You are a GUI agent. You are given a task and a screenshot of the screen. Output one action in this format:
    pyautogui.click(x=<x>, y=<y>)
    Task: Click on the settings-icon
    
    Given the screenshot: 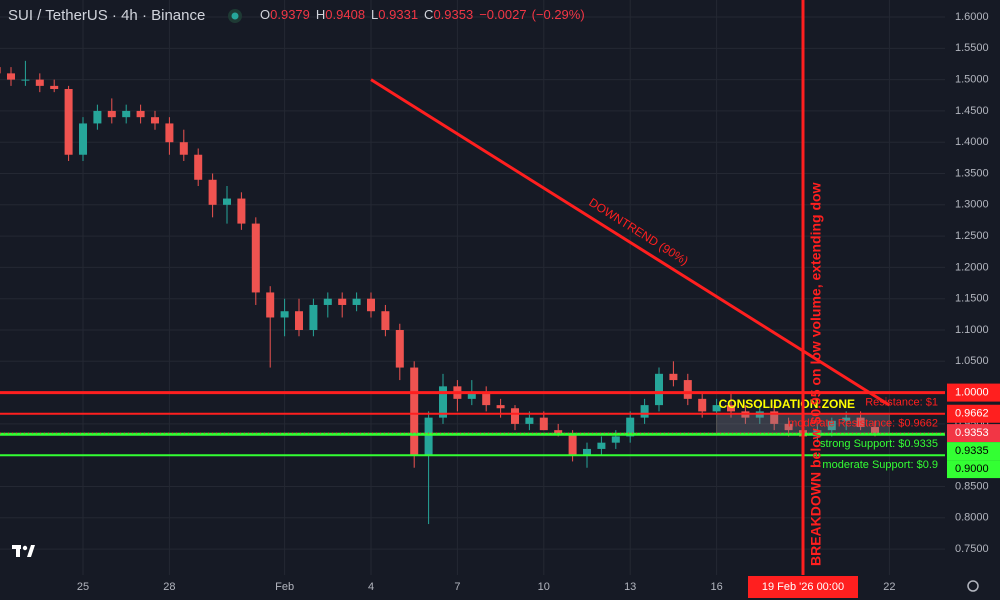 What is the action you would take?
    pyautogui.click(x=973, y=586)
    